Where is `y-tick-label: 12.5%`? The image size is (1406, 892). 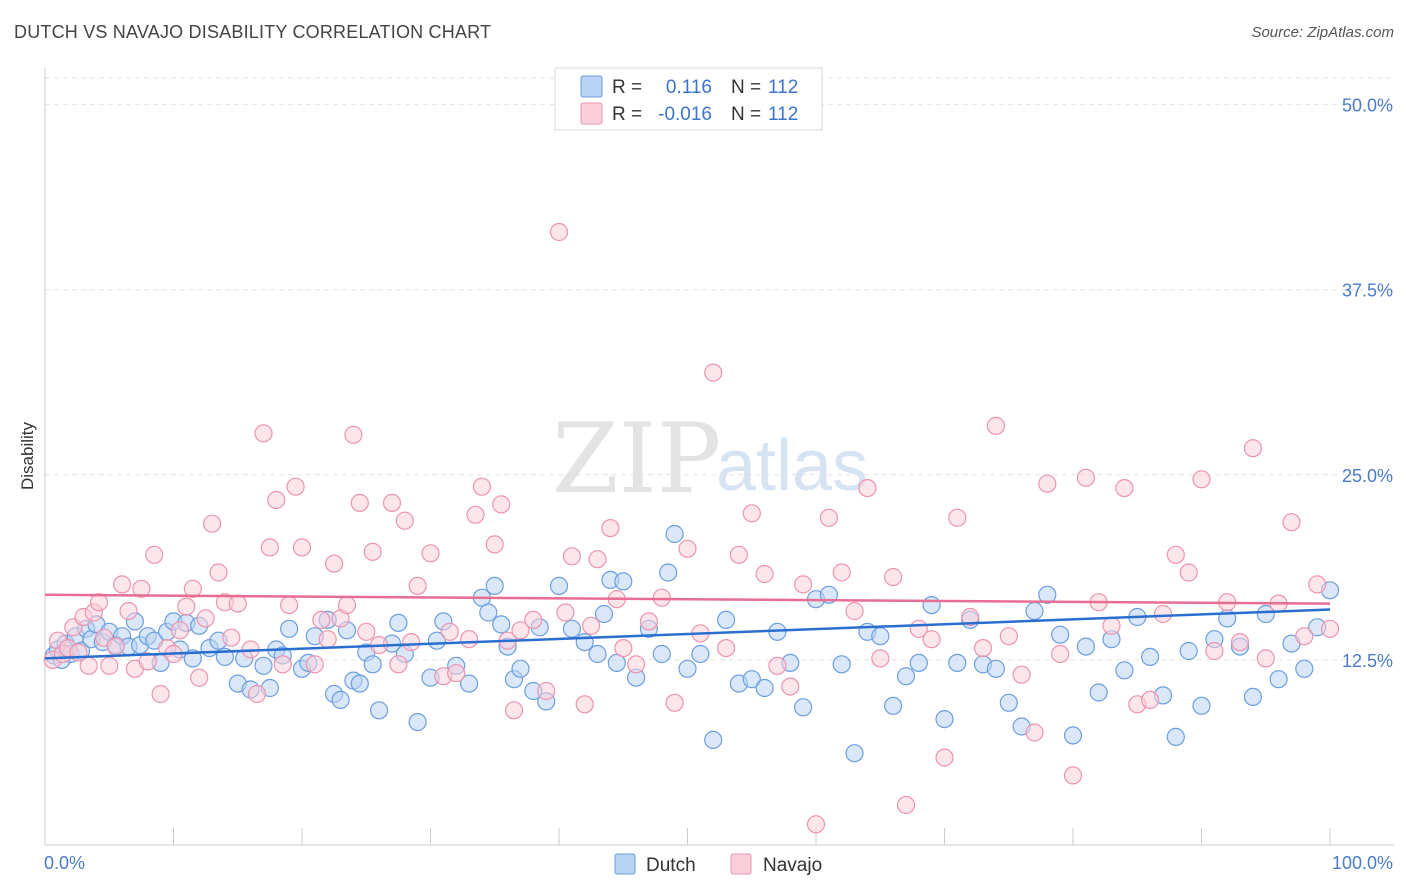 y-tick-label: 12.5% is located at coordinates (1367, 661).